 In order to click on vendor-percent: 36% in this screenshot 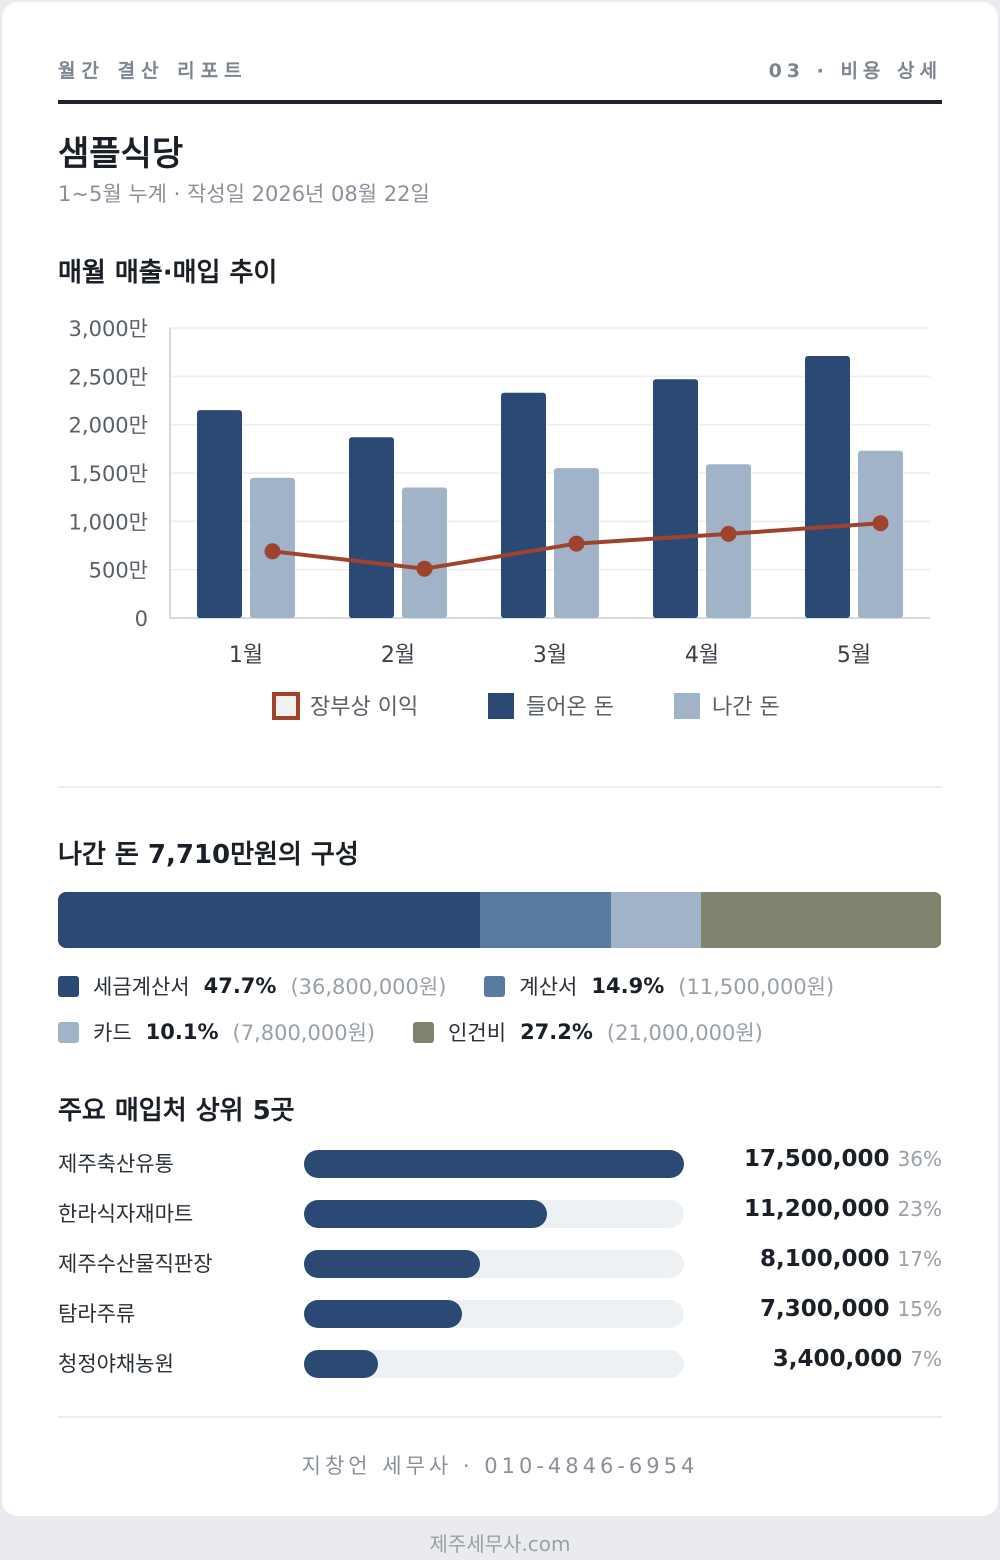, I will do `click(919, 1159)`.